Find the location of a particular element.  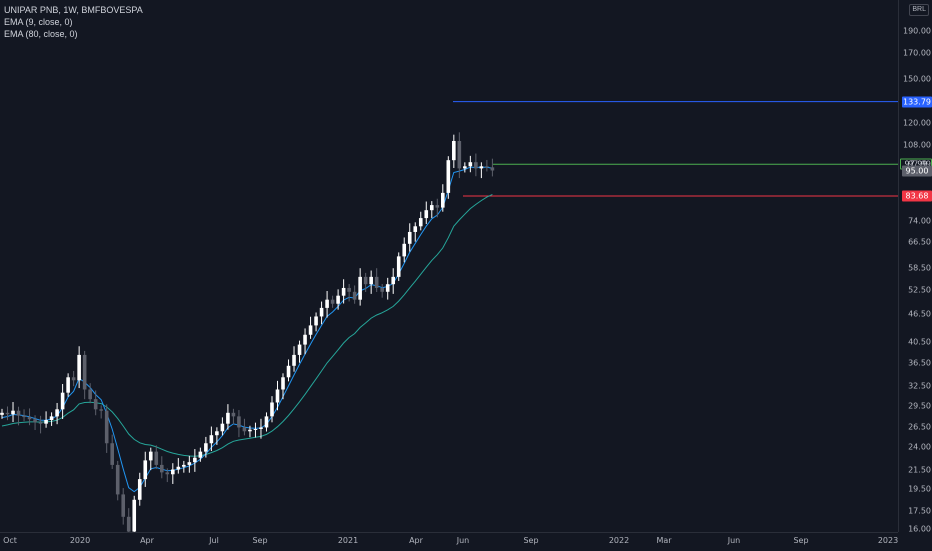

ema-fast-legend: EMA (9, close, 0) is located at coordinates (38, 22).